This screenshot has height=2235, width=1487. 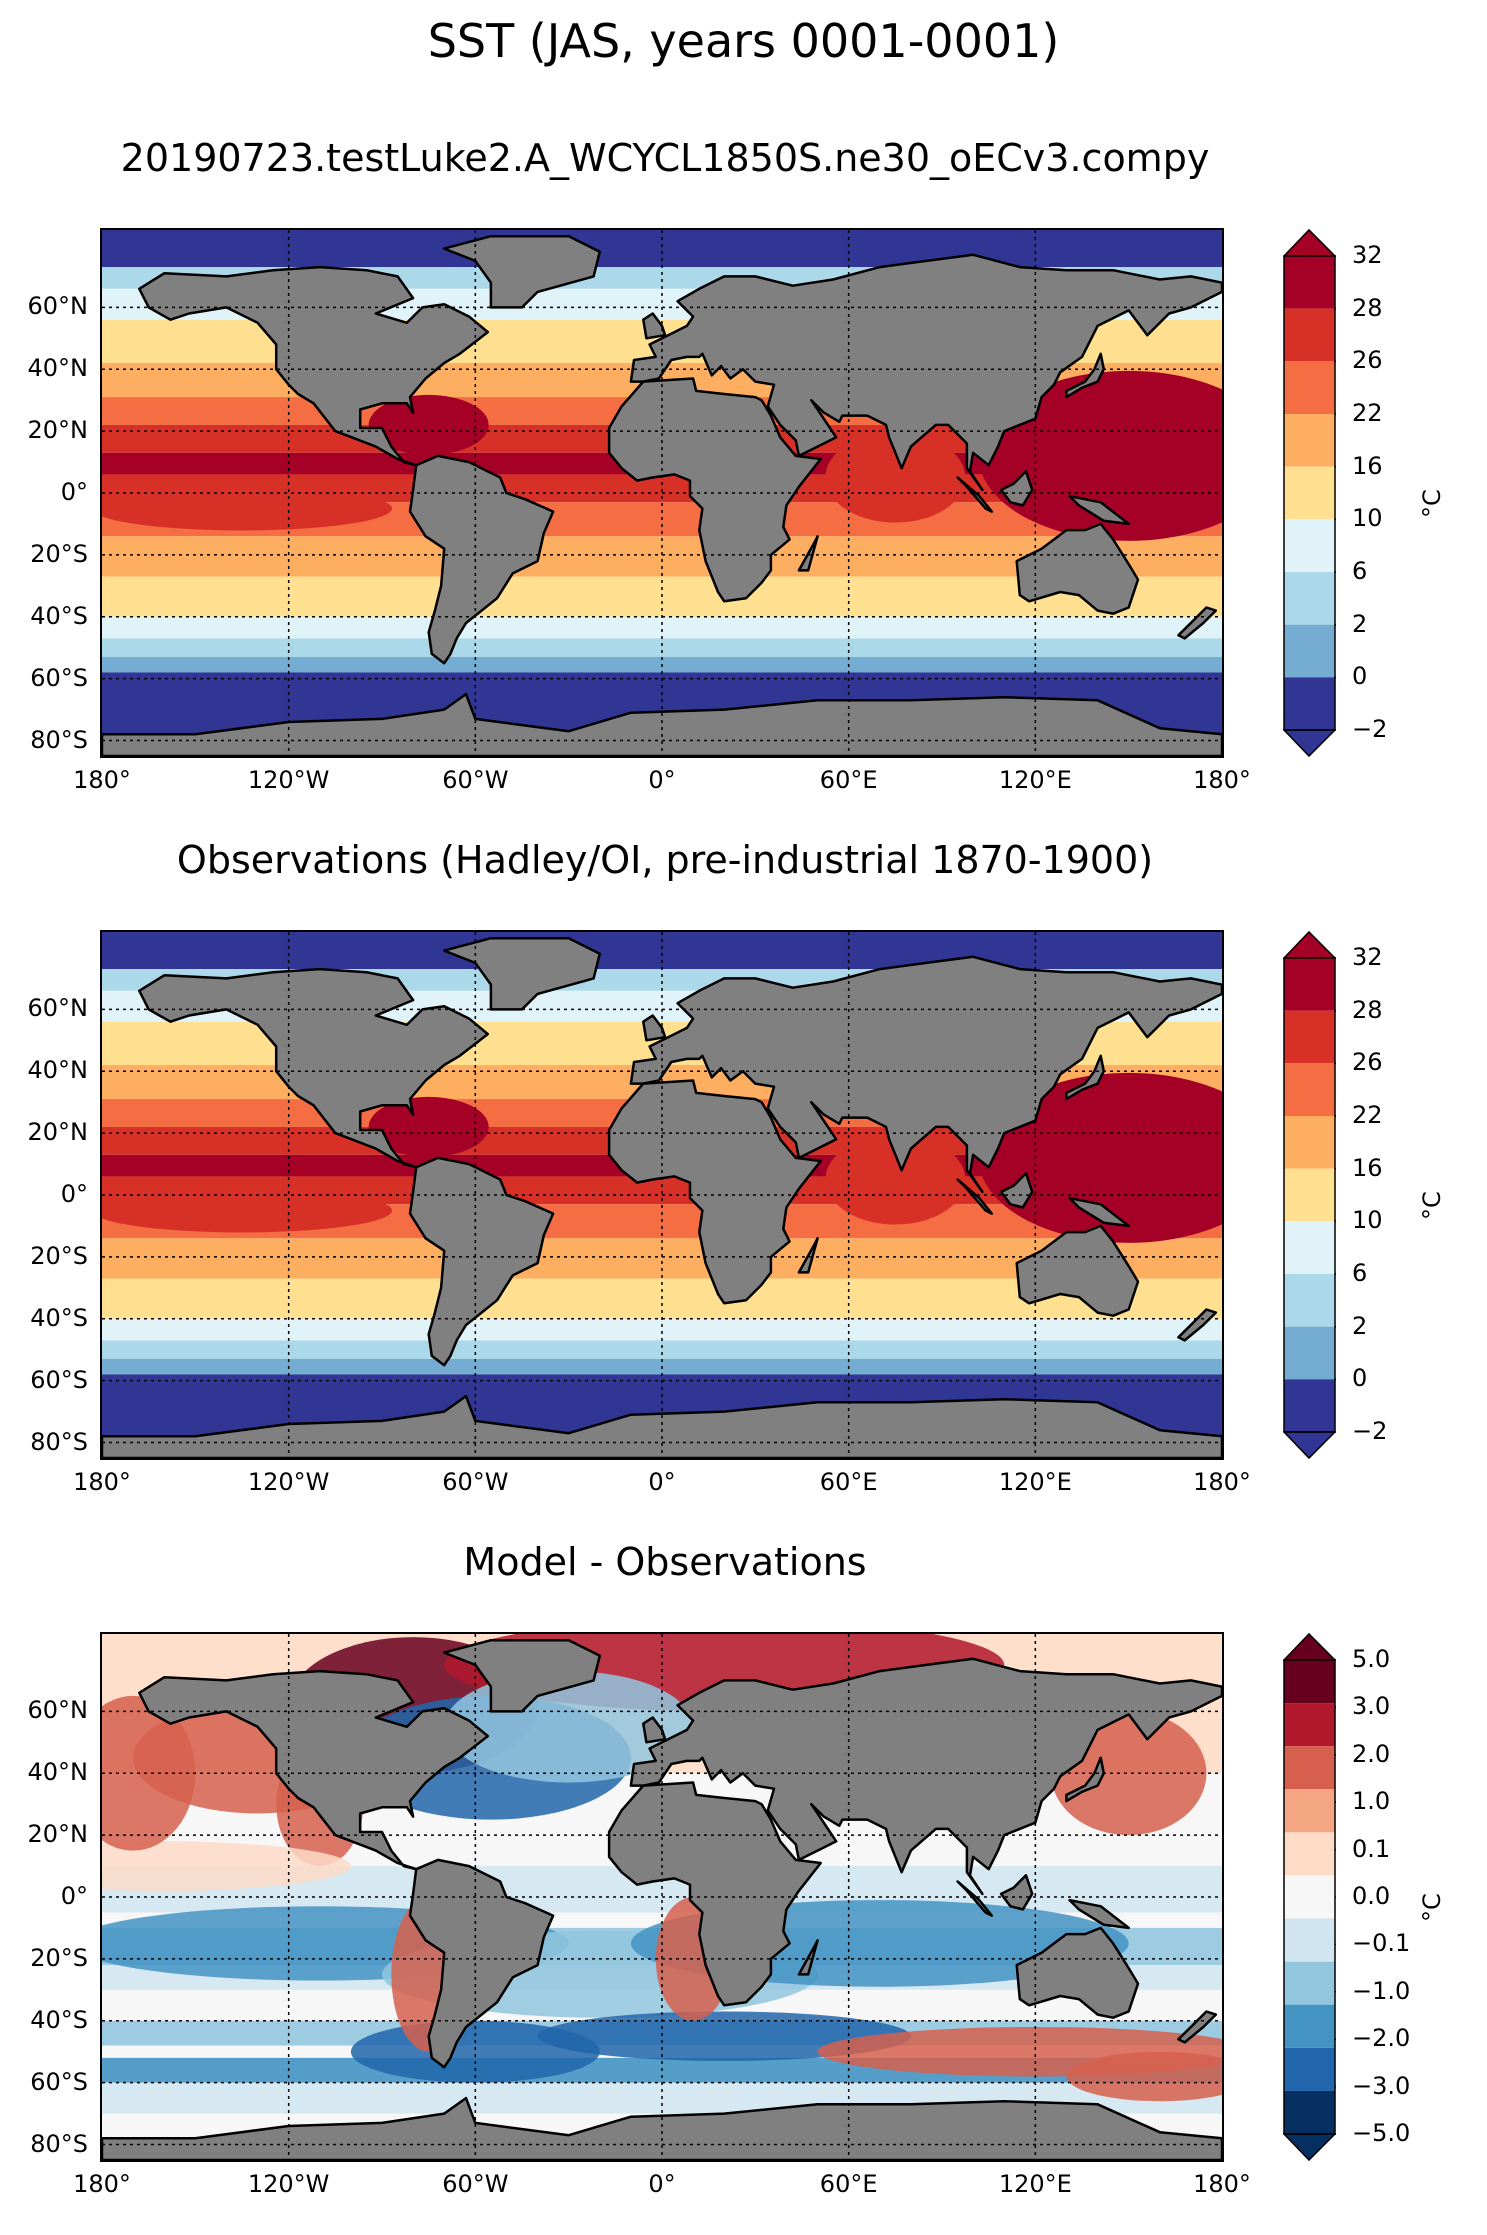 I want to click on panel-3-colorbar, so click(x=1309, y=1897).